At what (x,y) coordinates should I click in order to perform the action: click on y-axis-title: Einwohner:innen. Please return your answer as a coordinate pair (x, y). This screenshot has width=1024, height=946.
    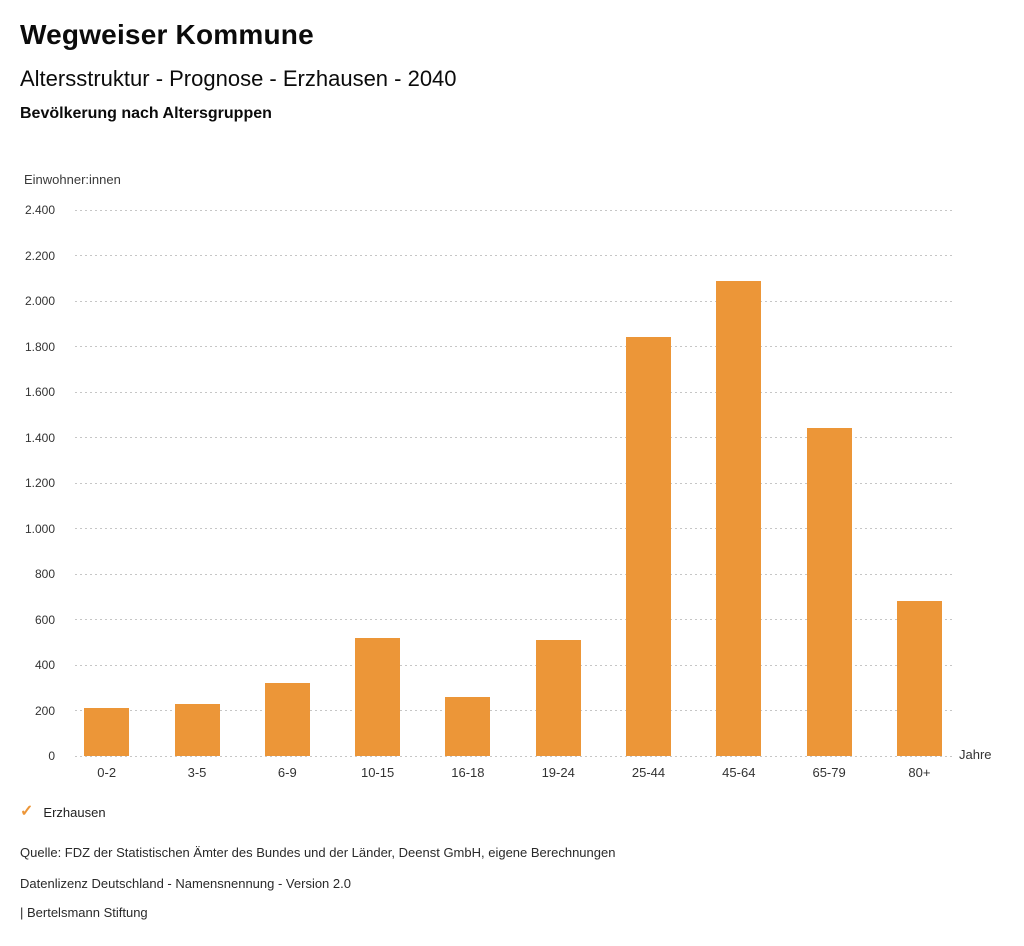
    Looking at the image, I should click on (72, 179).